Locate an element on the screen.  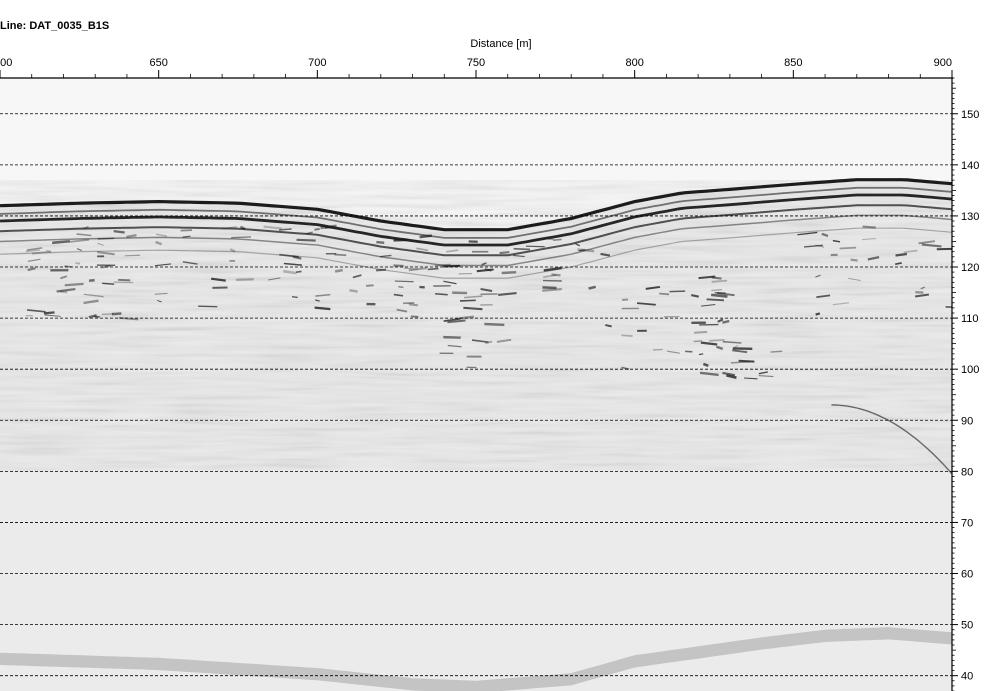
bottom-reflector is located at coordinates (476, 659).